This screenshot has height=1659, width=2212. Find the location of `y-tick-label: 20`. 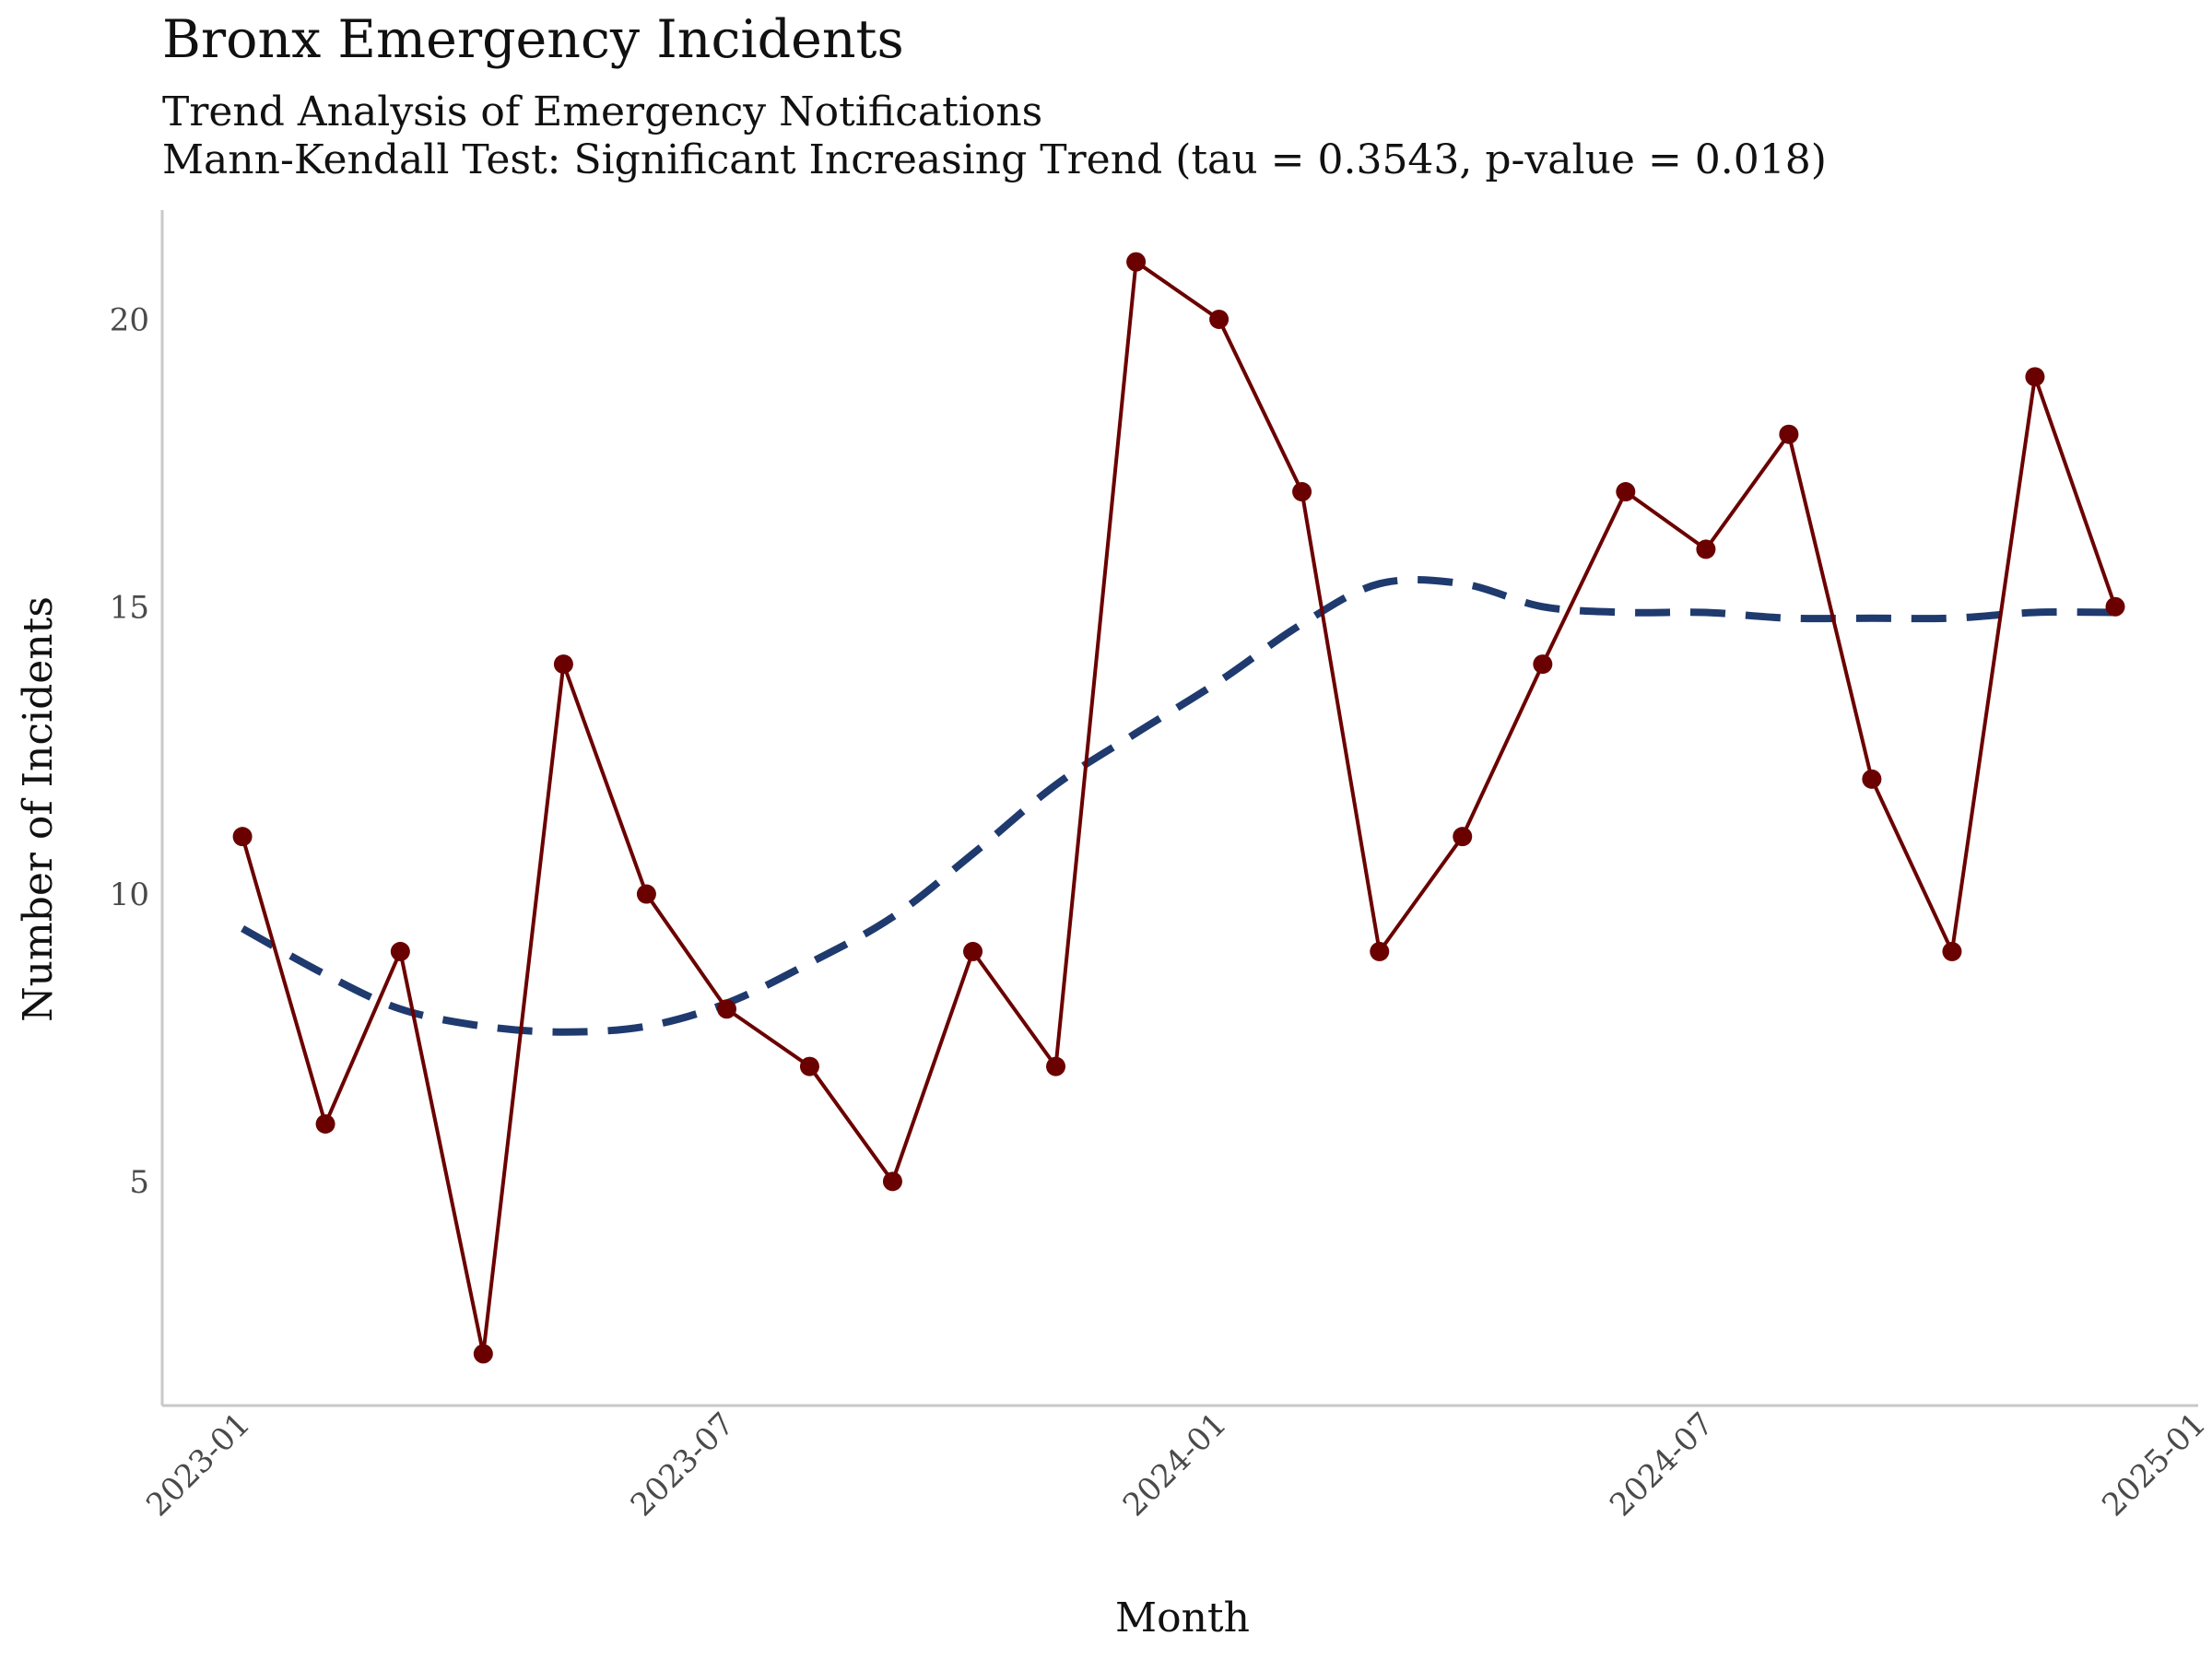

y-tick-label: 20 is located at coordinates (129, 319).